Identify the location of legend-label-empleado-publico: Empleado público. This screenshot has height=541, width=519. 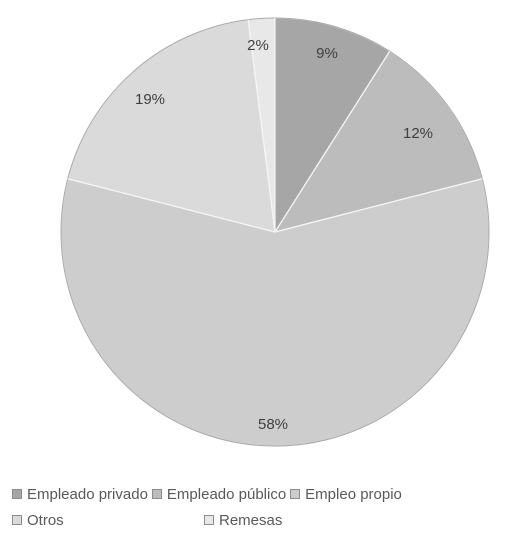
(226, 494).